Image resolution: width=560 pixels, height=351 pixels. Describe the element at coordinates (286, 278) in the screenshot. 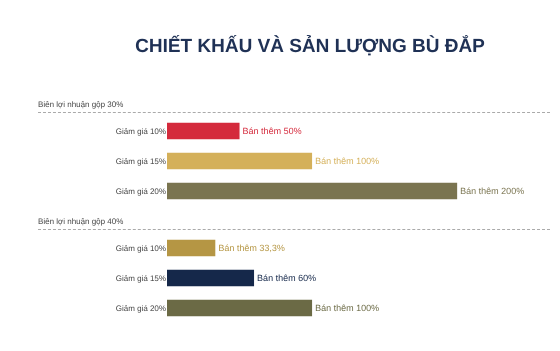

I see `data-label: Bán thêm 60%` at that location.